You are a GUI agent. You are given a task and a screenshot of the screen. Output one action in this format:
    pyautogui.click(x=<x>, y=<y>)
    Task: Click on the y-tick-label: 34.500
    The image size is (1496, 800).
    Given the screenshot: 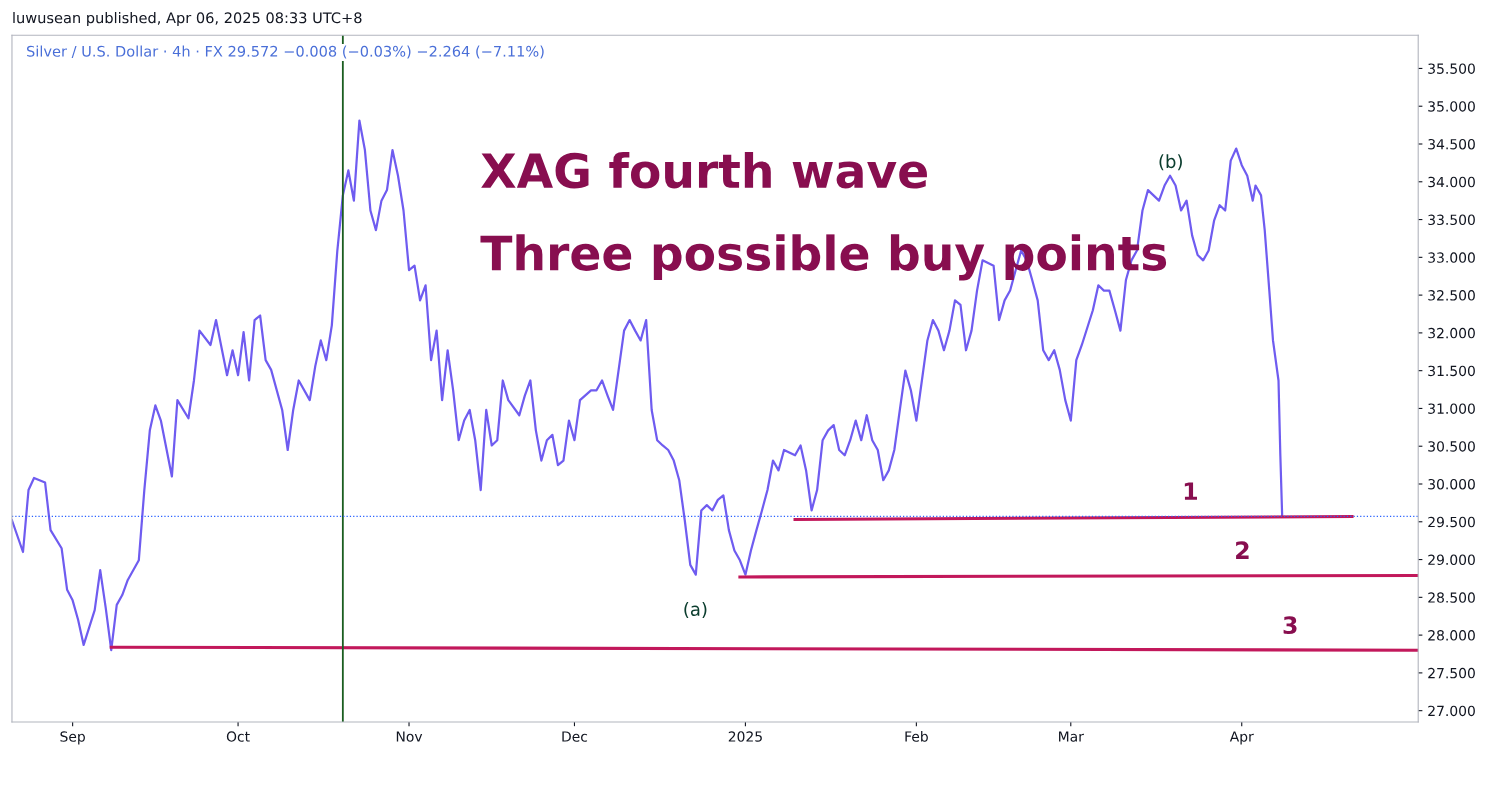 What is the action you would take?
    pyautogui.click(x=1451, y=144)
    